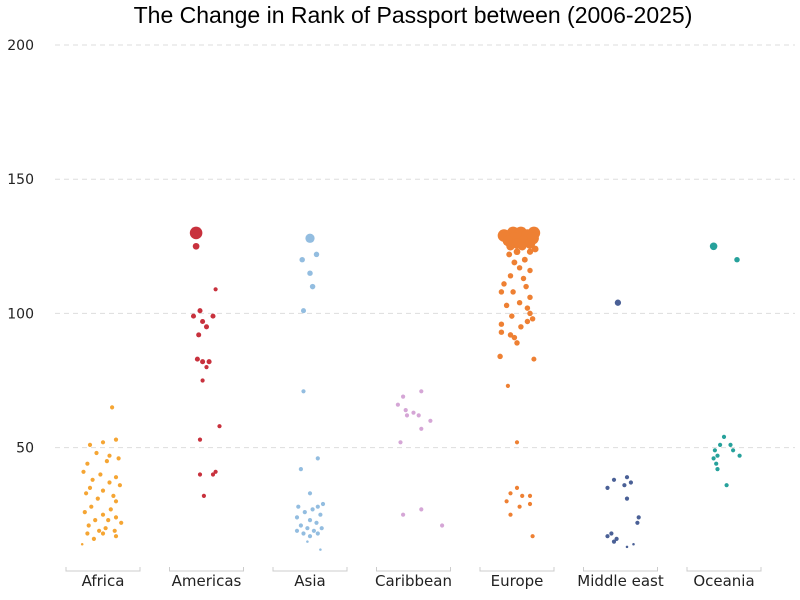  Describe the element at coordinates (20, 180) in the screenshot. I see `y-tick-label: 150` at that location.